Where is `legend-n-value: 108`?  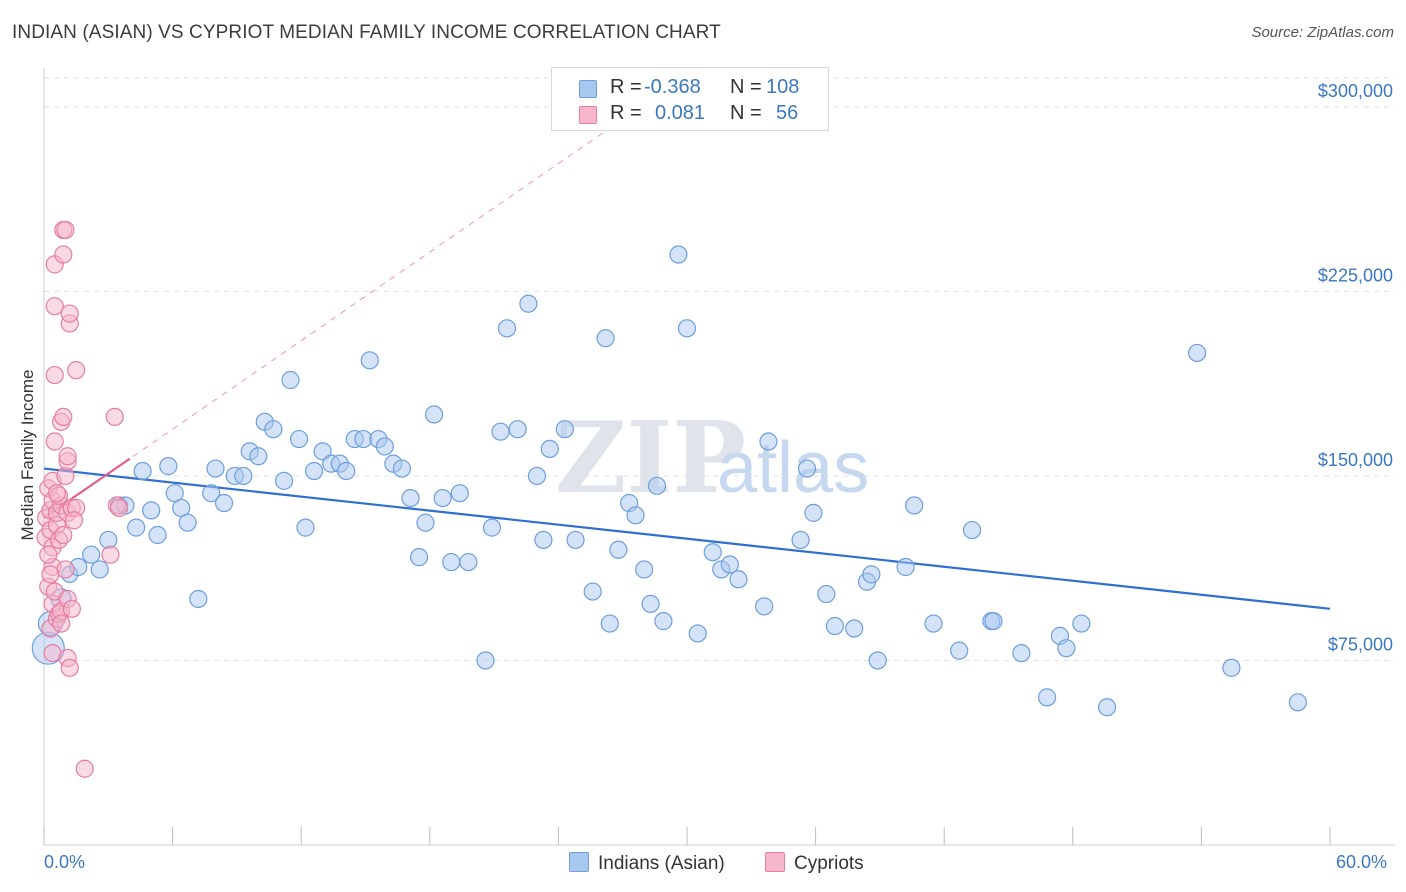 legend-n-value: 108 is located at coordinates (783, 87).